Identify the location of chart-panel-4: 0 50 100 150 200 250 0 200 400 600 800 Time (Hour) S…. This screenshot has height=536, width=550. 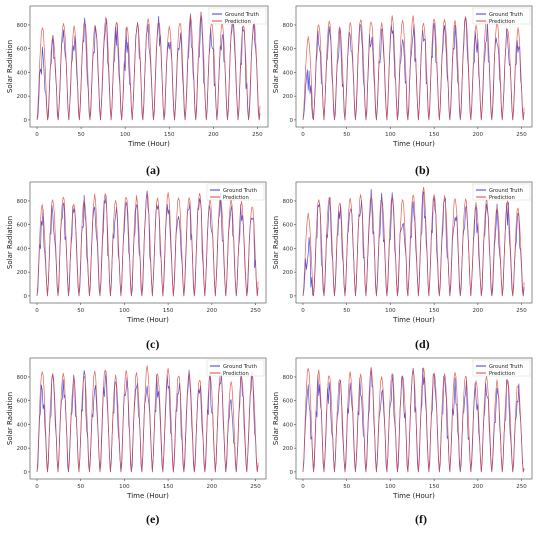
(402, 252).